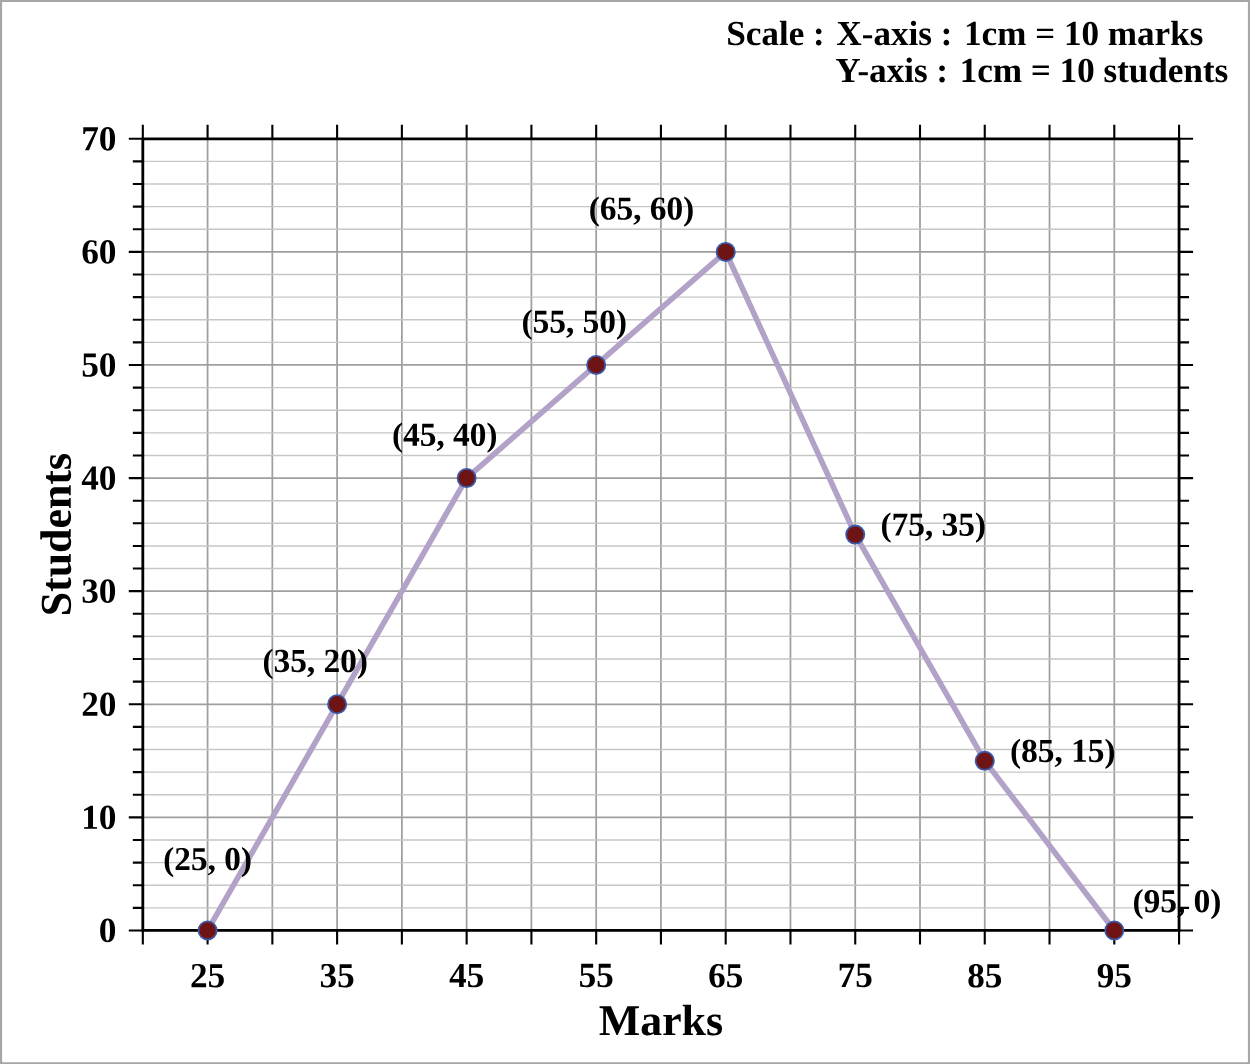 The width and height of the screenshot is (1250, 1064). Describe the element at coordinates (855, 975) in the screenshot. I see `x-tick-label: 75` at that location.